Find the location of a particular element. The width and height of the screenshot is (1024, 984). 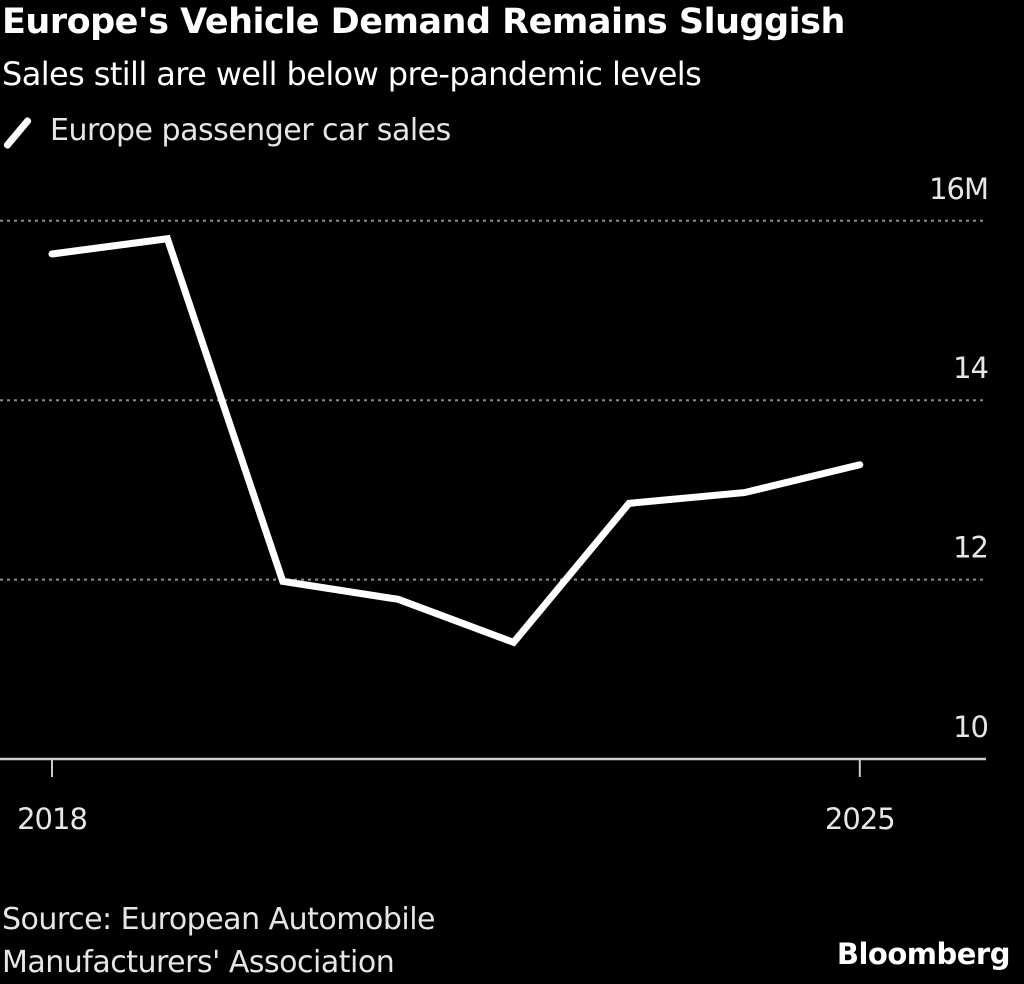

y-tick-label: 12 is located at coordinates (970, 548).